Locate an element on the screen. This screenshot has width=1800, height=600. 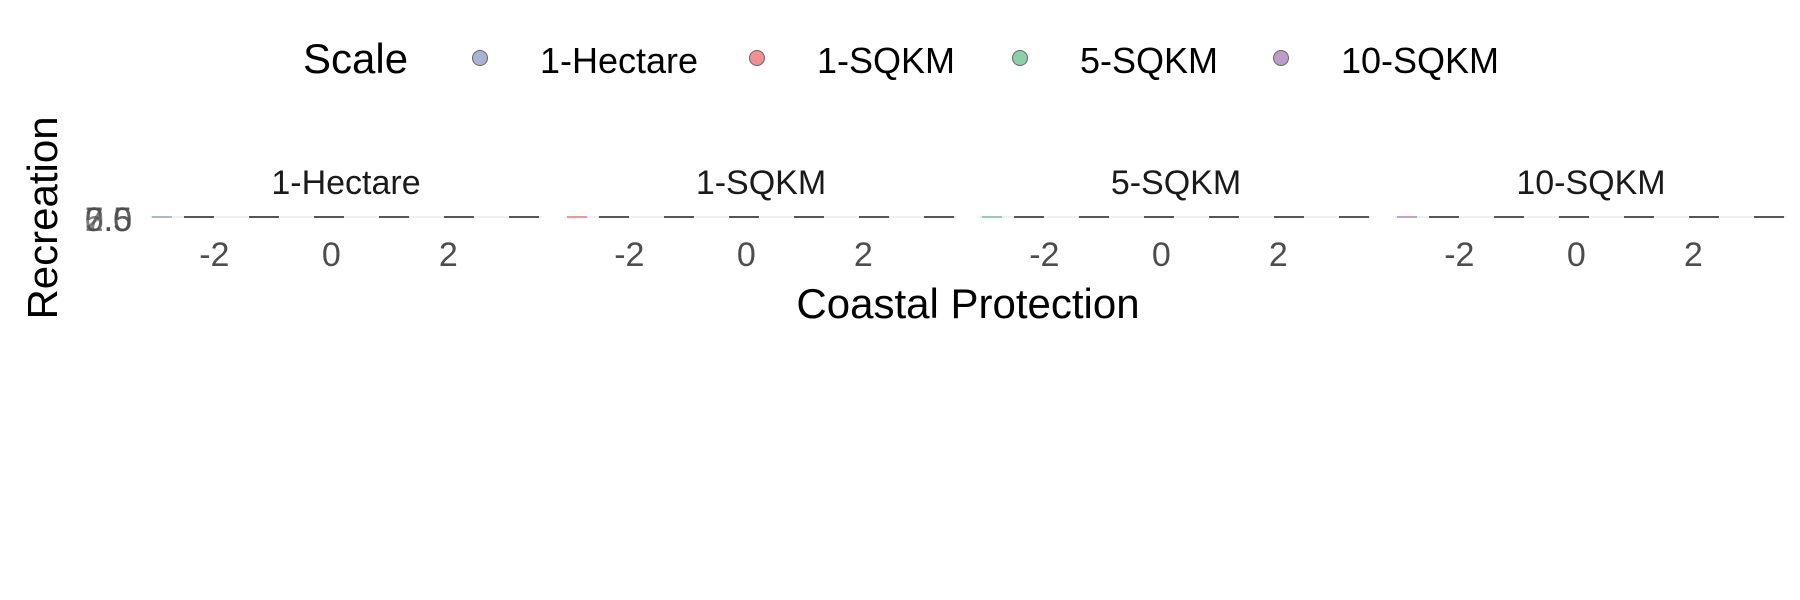
y-tick-label: 0.0 is located at coordinates (108, 220).